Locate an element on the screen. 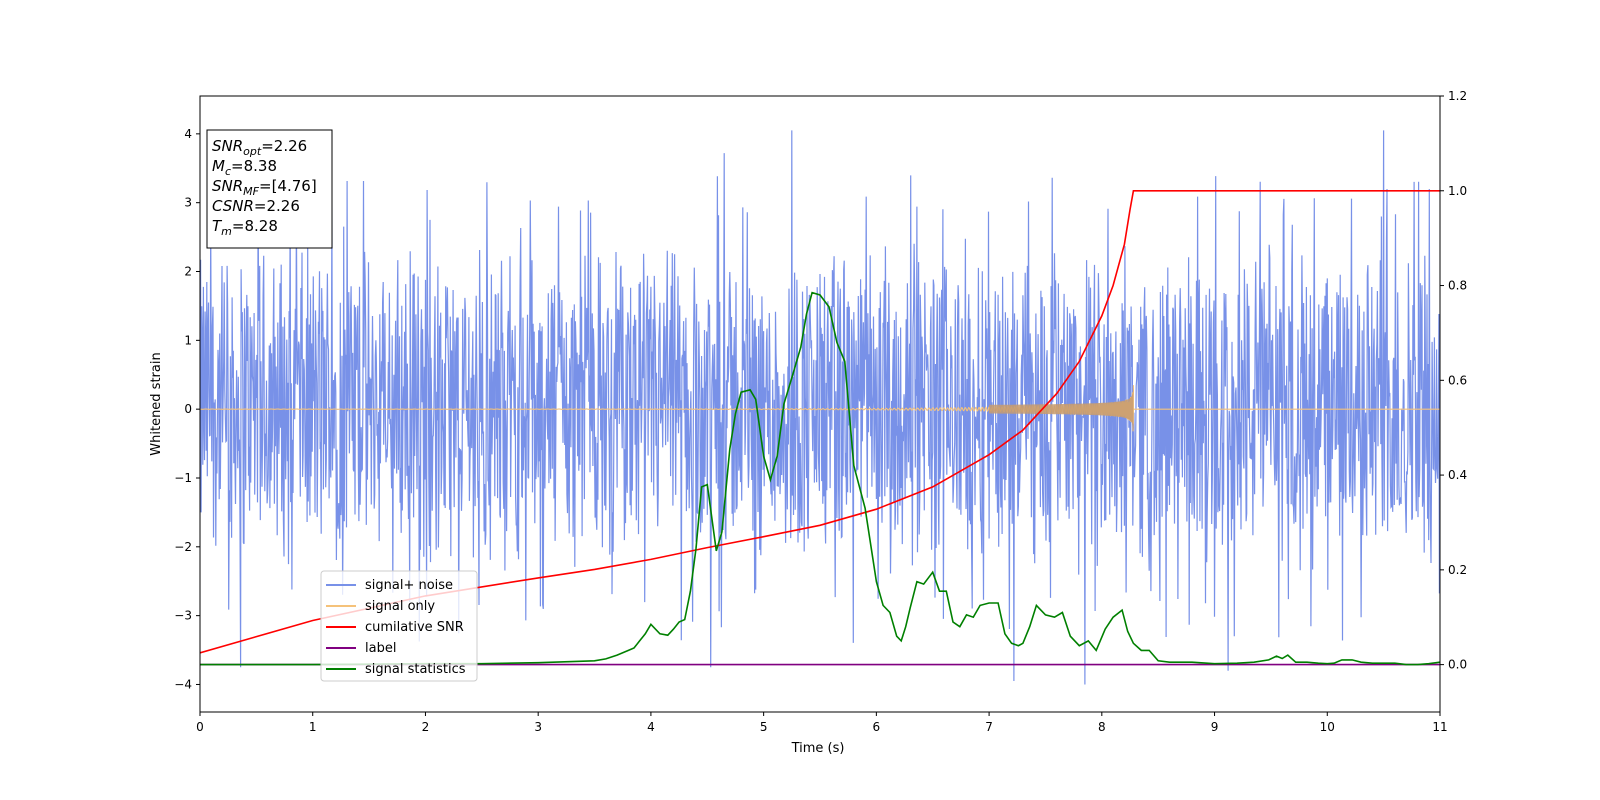 This screenshot has height=800, width=1600. y-axis-right: 0.0 0.2 0.4 0.6 0.8 1.0 1.2 is located at coordinates (1453, 380).